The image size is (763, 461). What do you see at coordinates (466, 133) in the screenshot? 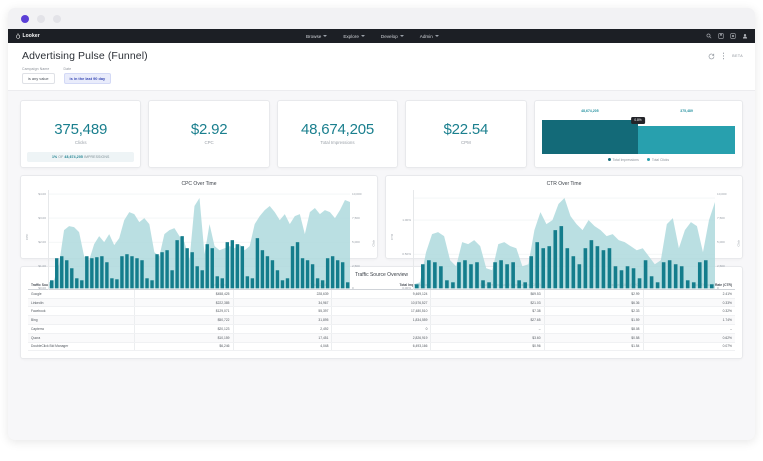
I see `kpi-tile-cpm: $22.54 CPM` at bounding box center [466, 133].